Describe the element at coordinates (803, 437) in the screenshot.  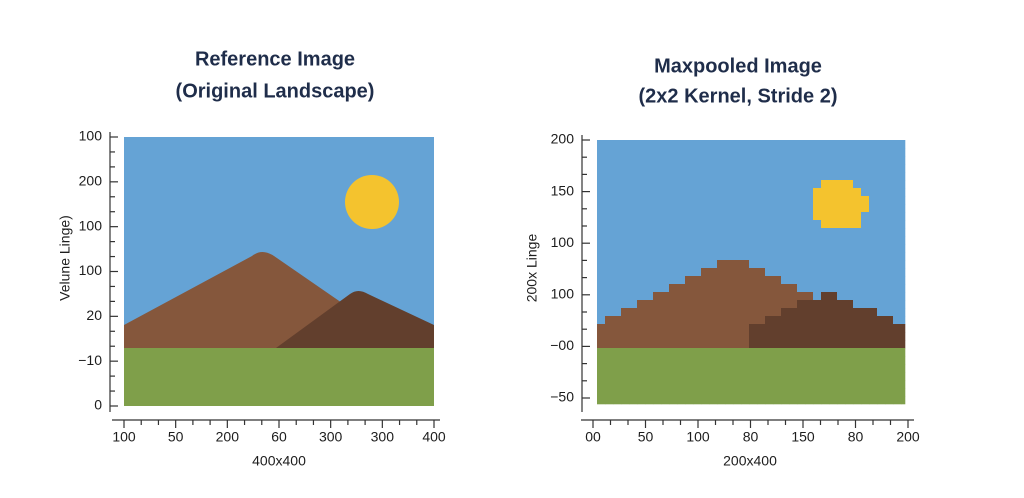
I see `x-tick-label: 150` at that location.